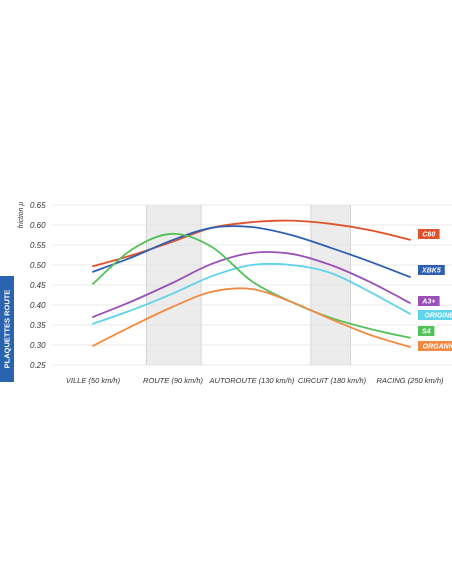 This screenshot has height=584, width=452. I want to click on series-label: S4, so click(426, 332).